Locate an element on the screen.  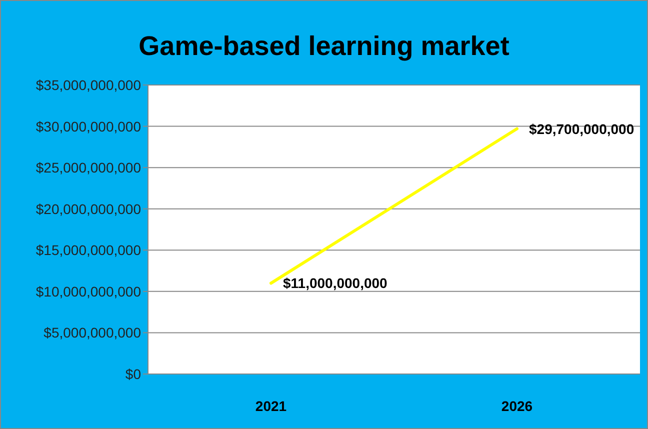
y-tick-label: $20,000,000,000 is located at coordinates (89, 208).